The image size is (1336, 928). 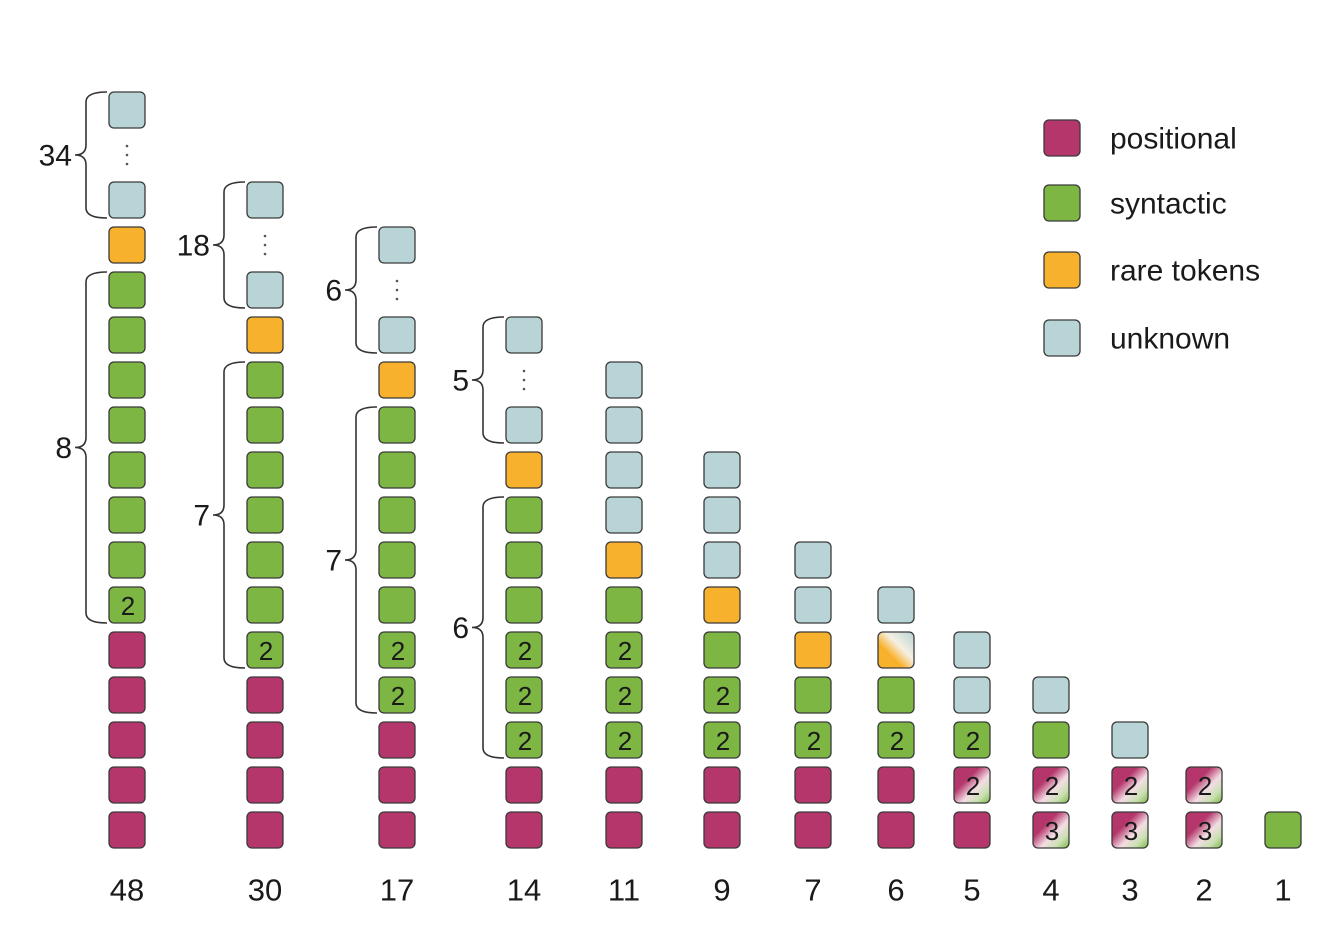 I want to click on column-count-label: 7, so click(x=812, y=890).